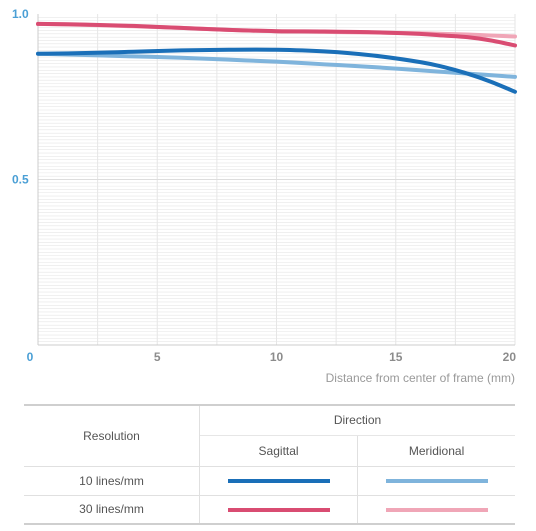 This screenshot has height=531, width=536. Describe the element at coordinates (279, 450) in the screenshot. I see `sagittal-header: Sagittal` at that location.